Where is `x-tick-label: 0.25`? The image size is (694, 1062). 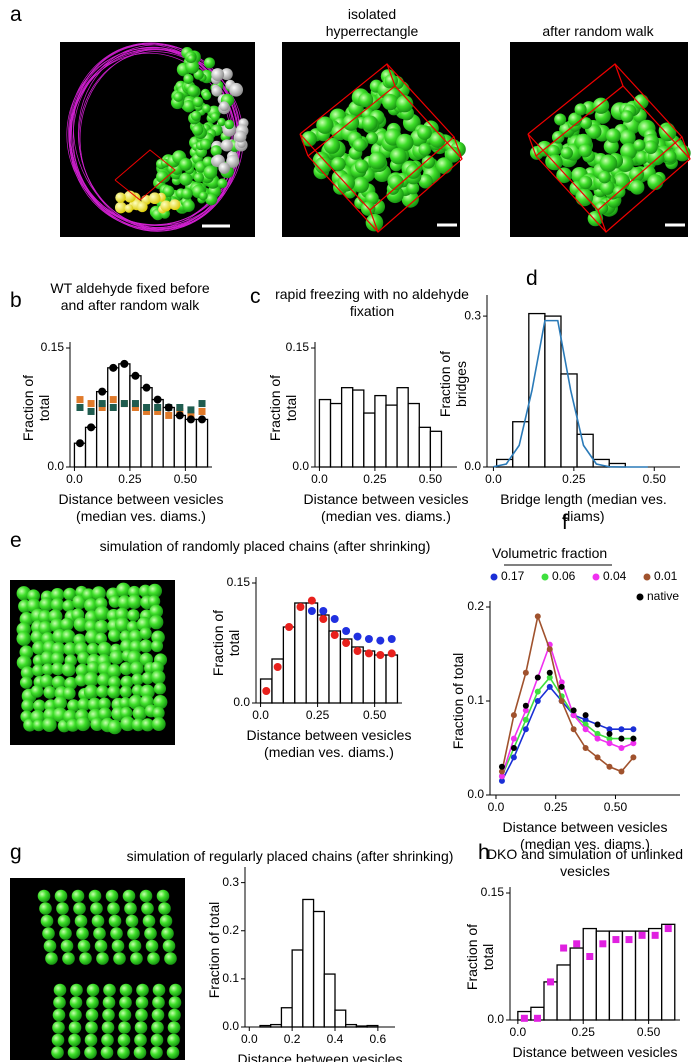 x-tick-label: 0.25 is located at coordinates (375, 479).